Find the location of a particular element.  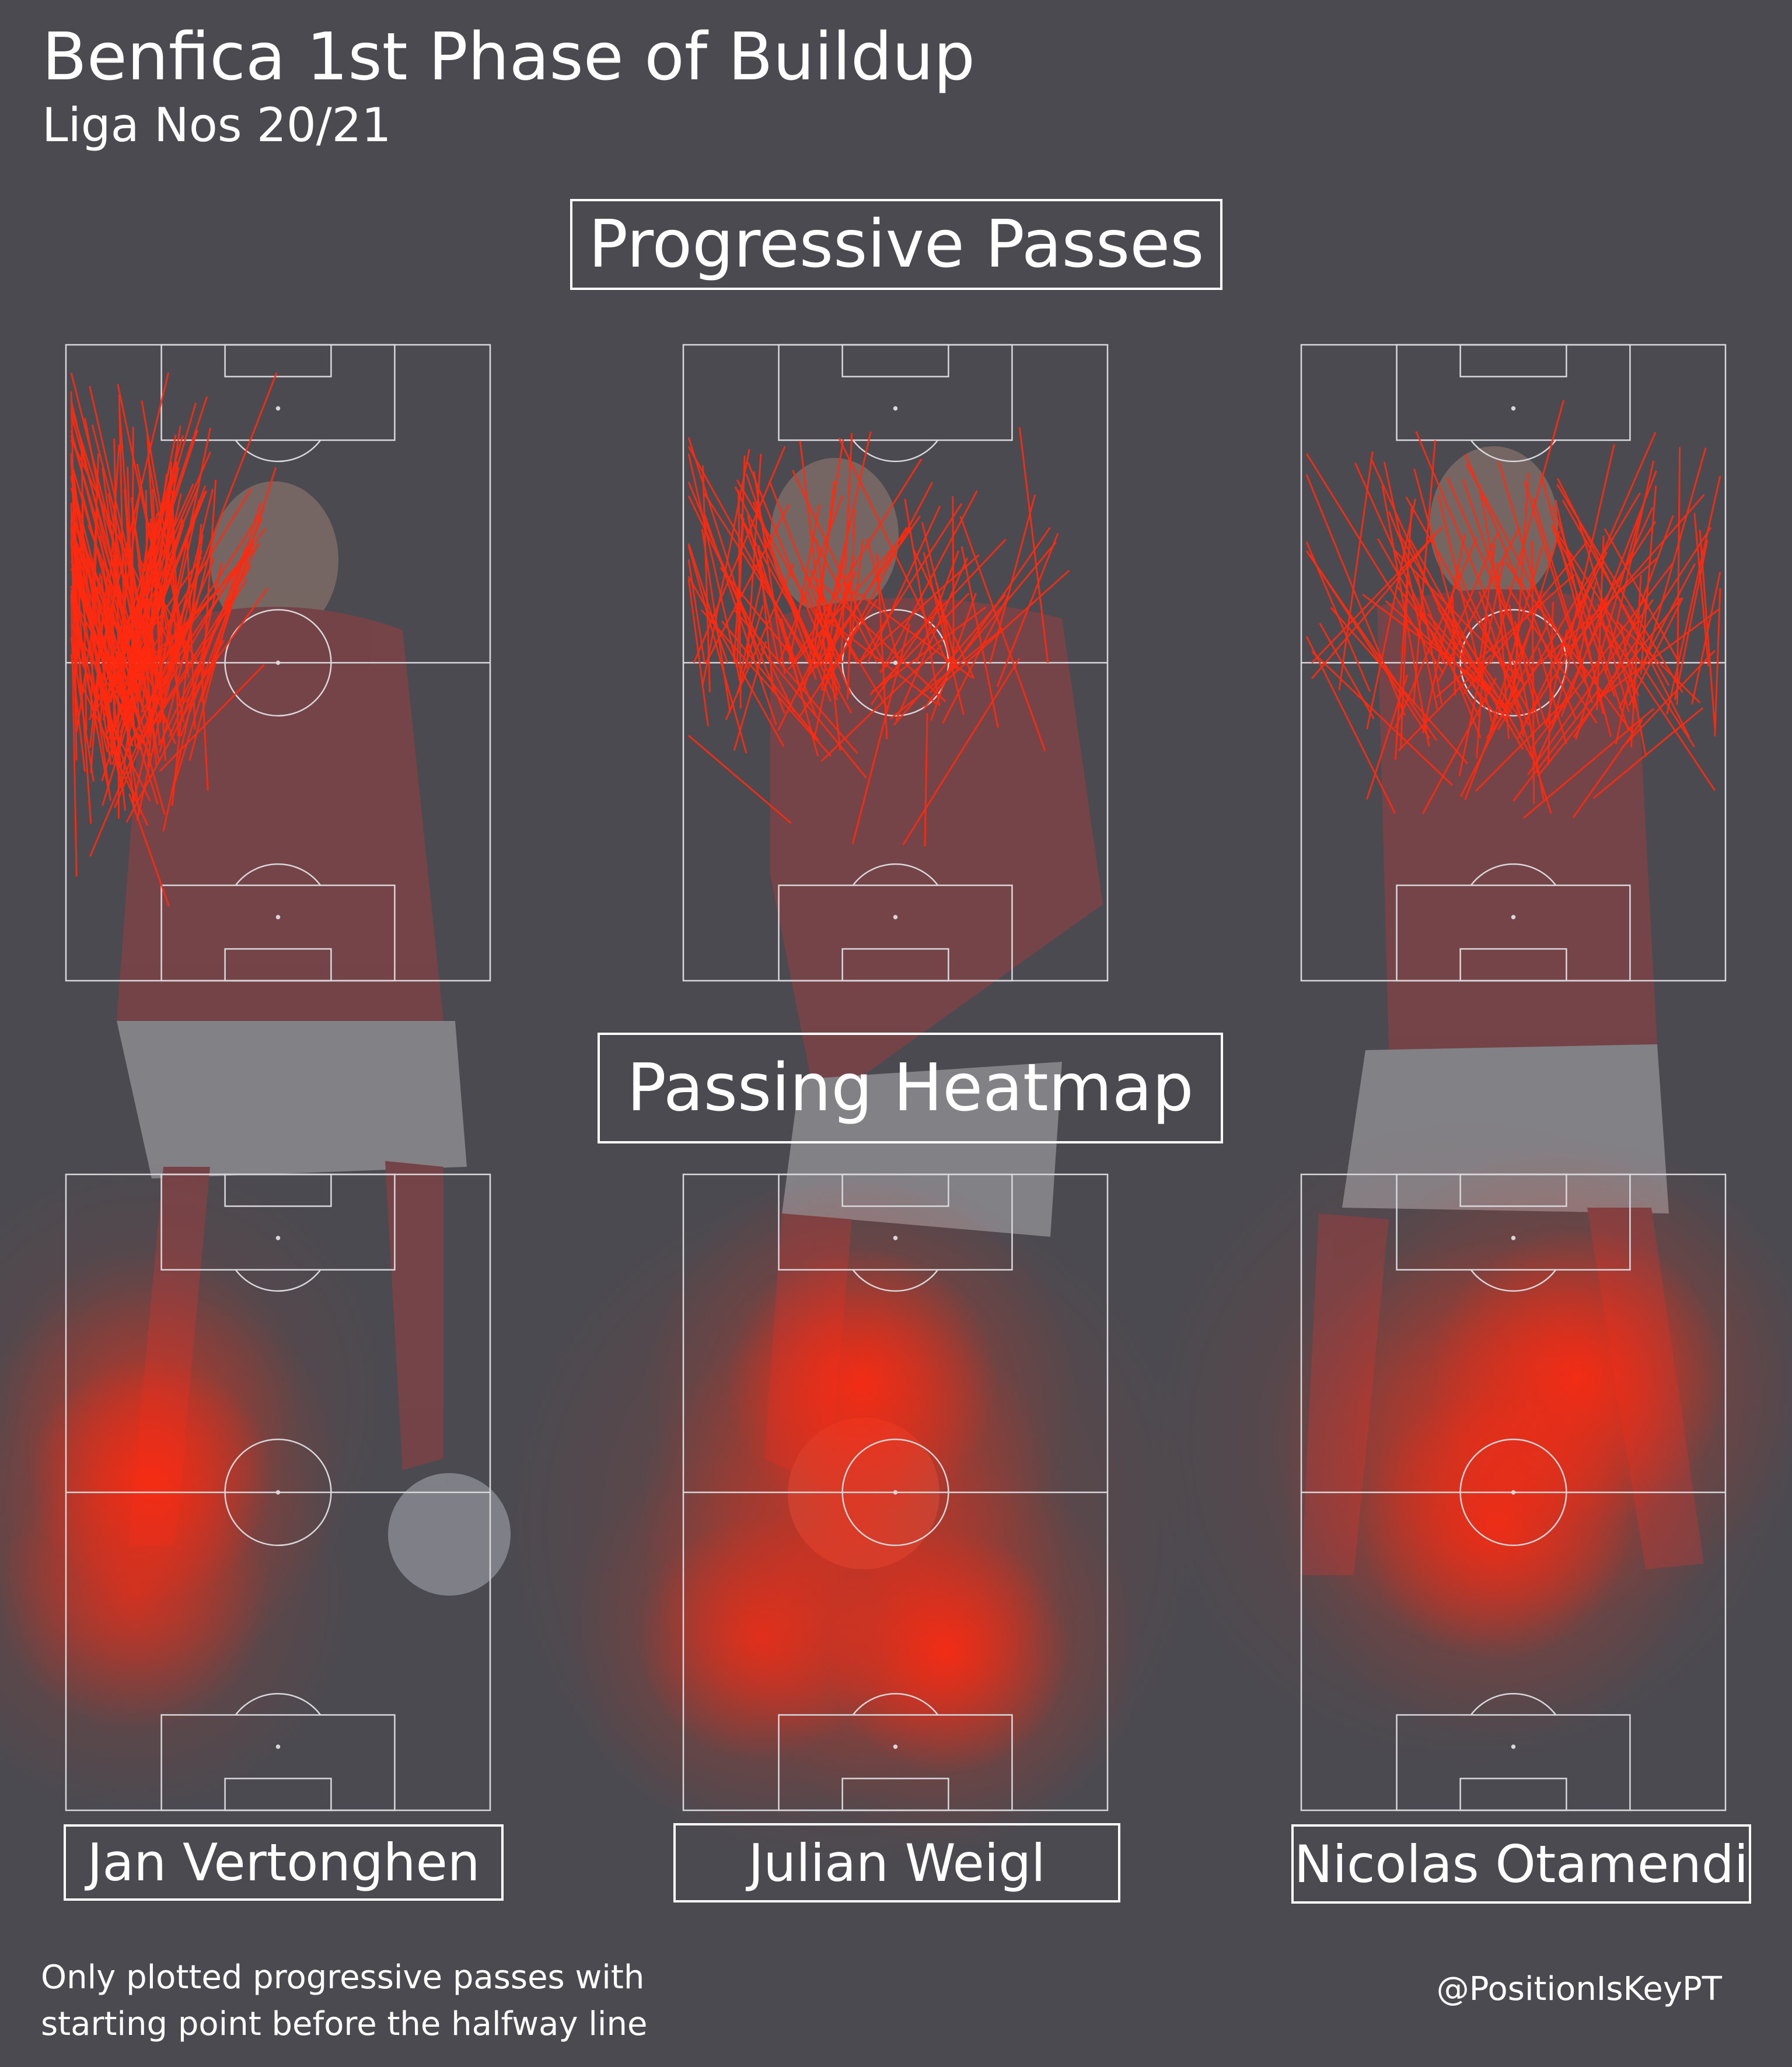

heat-spot is located at coordinates (151, 1397).